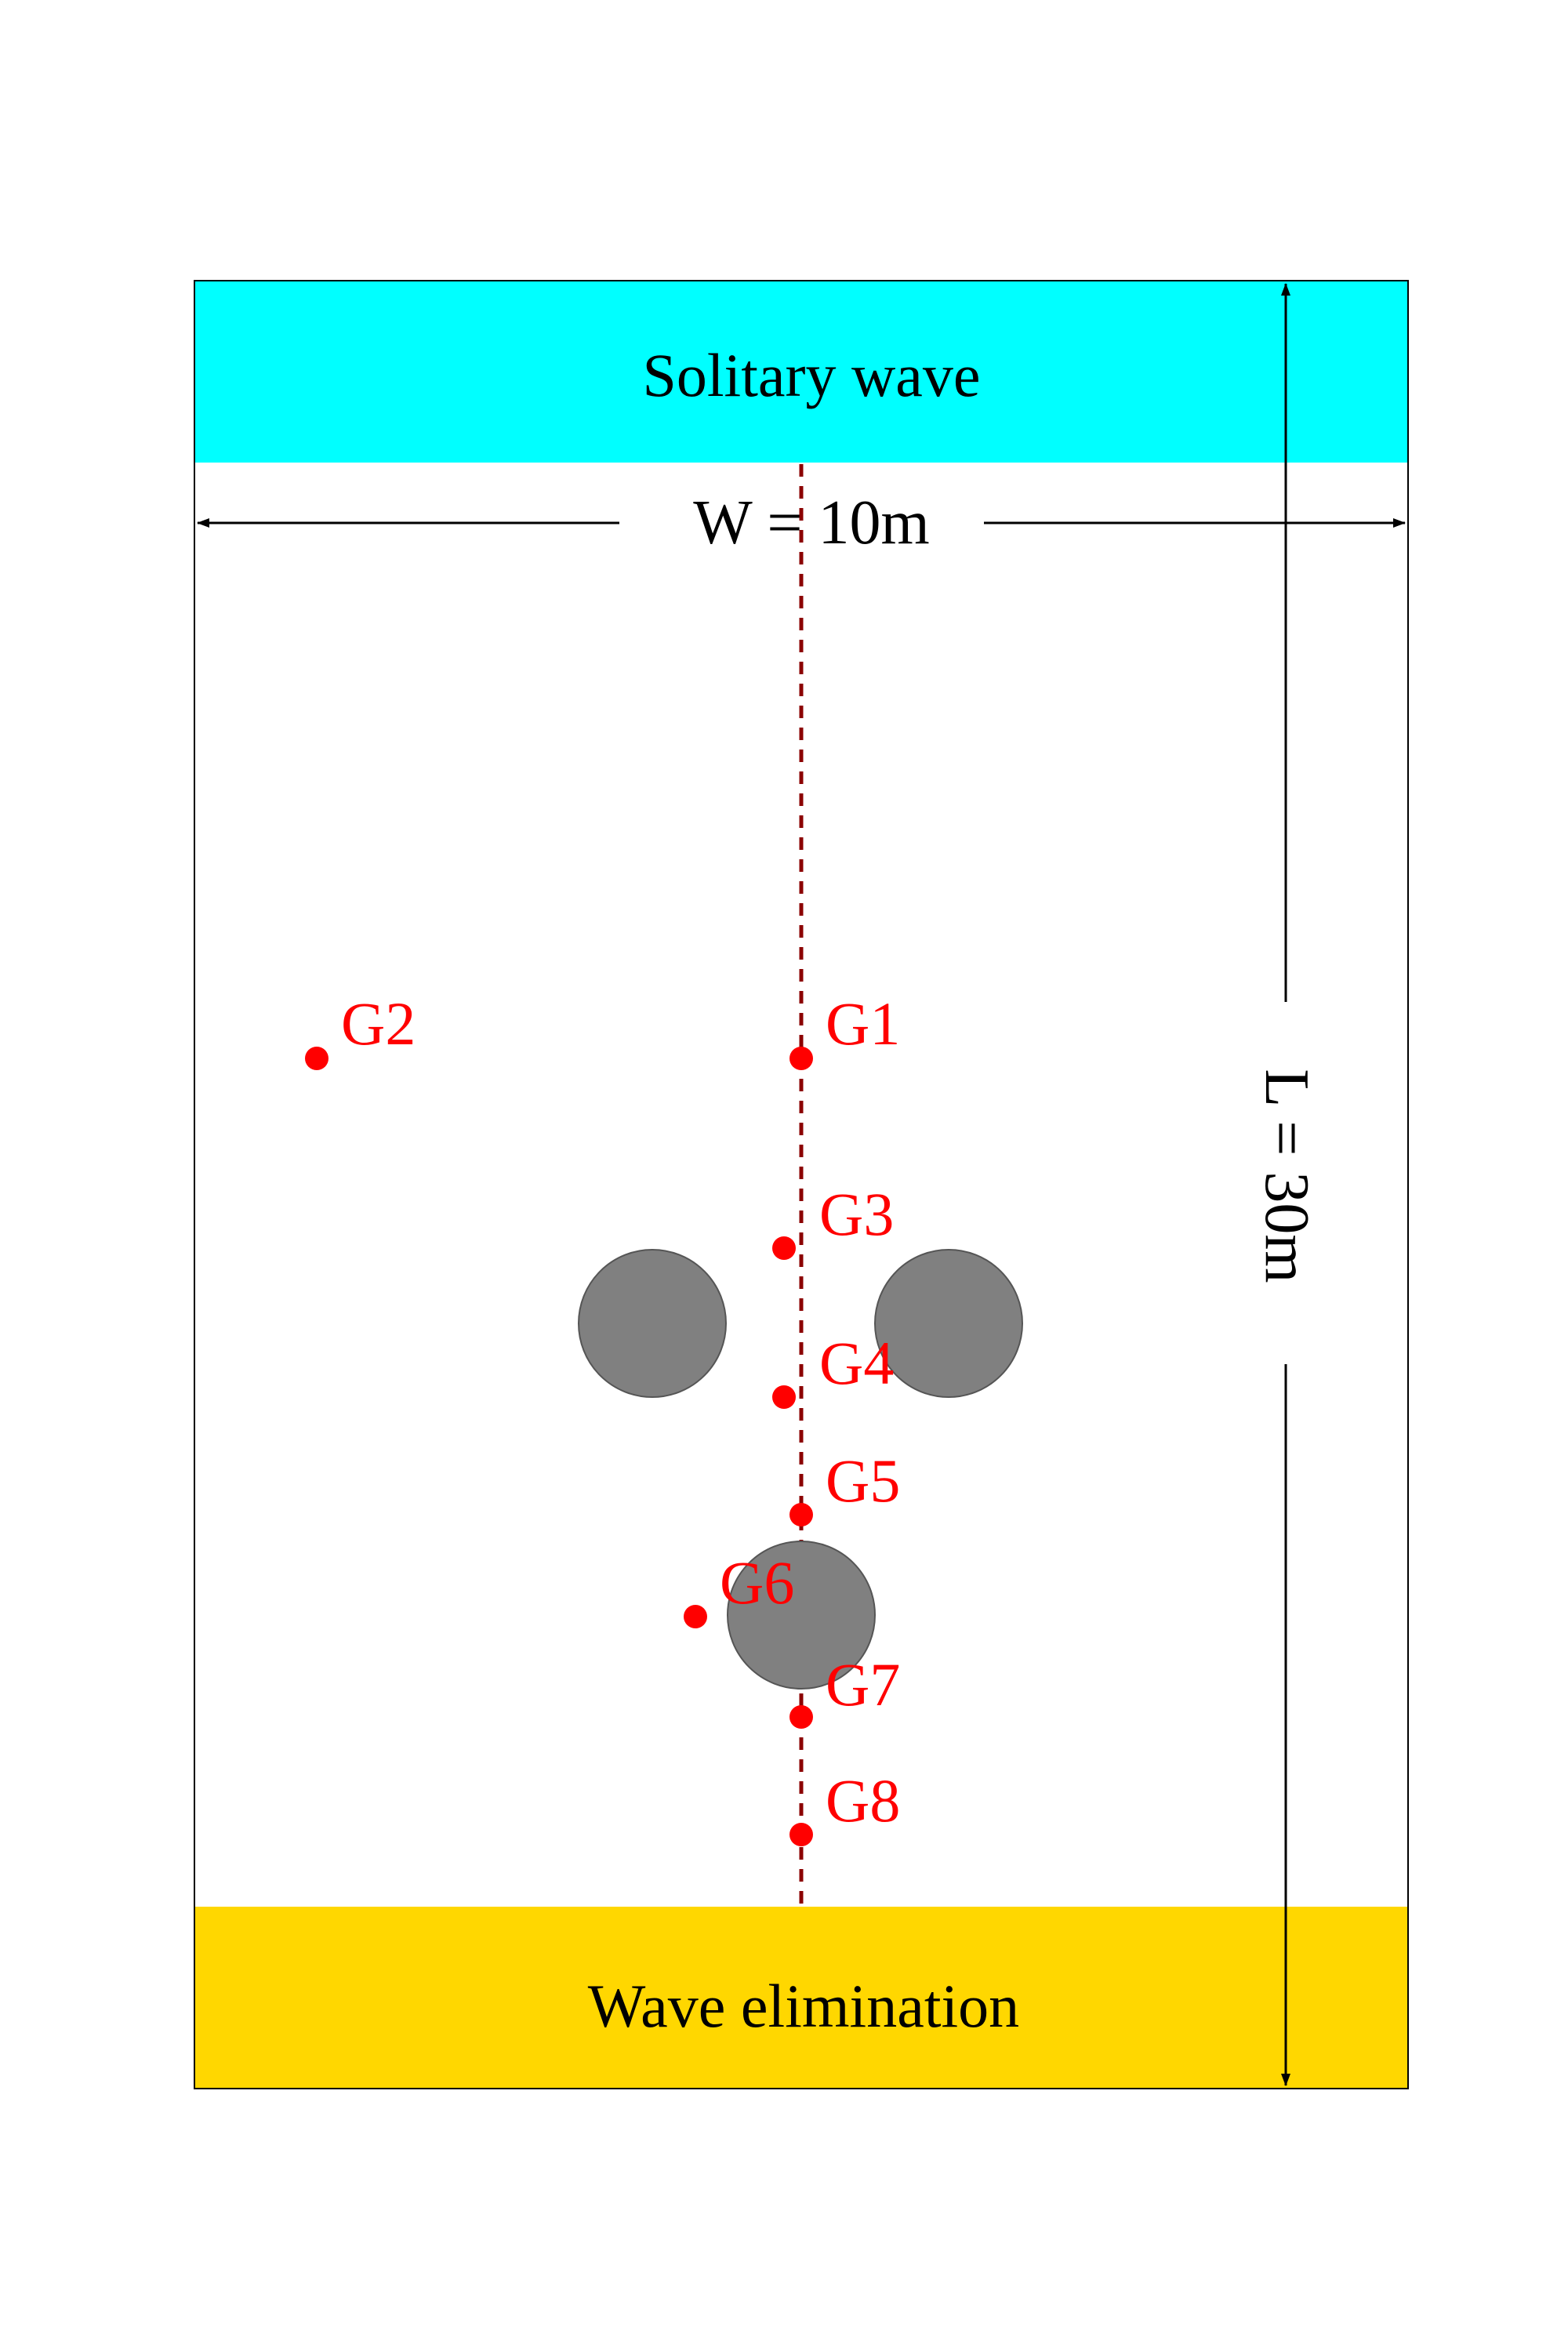  I want to click on cylinder-bottom, so click(801, 1615).